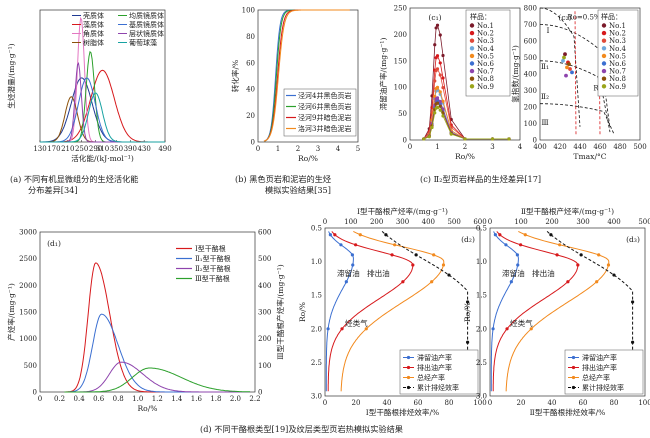  I want to click on toptick-d2: 200, so click(376, 222).